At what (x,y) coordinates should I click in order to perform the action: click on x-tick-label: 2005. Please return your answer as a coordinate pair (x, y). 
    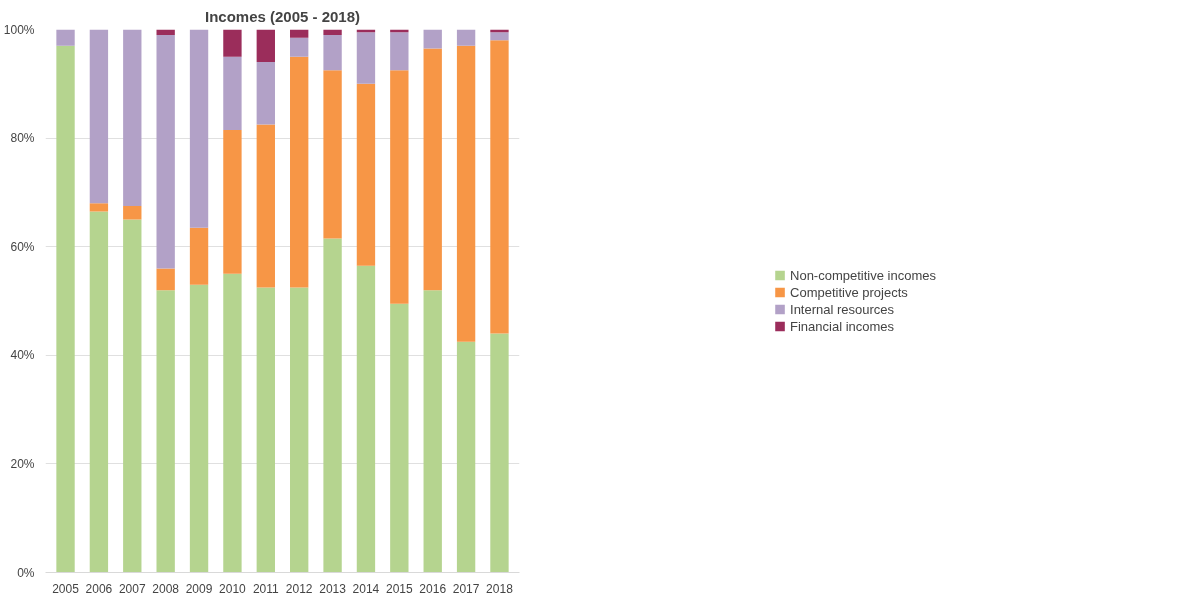
    Looking at the image, I should click on (66, 588).